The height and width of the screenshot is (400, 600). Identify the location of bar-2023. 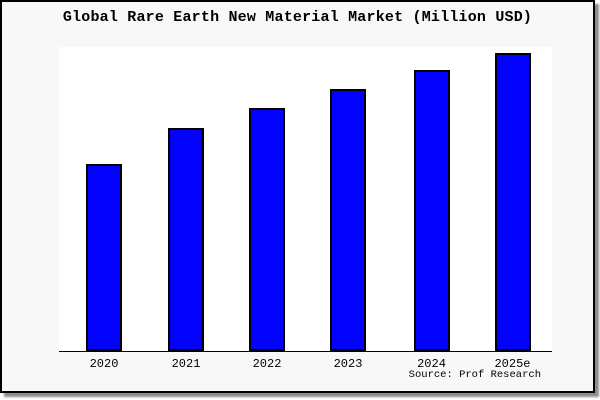
(348, 220).